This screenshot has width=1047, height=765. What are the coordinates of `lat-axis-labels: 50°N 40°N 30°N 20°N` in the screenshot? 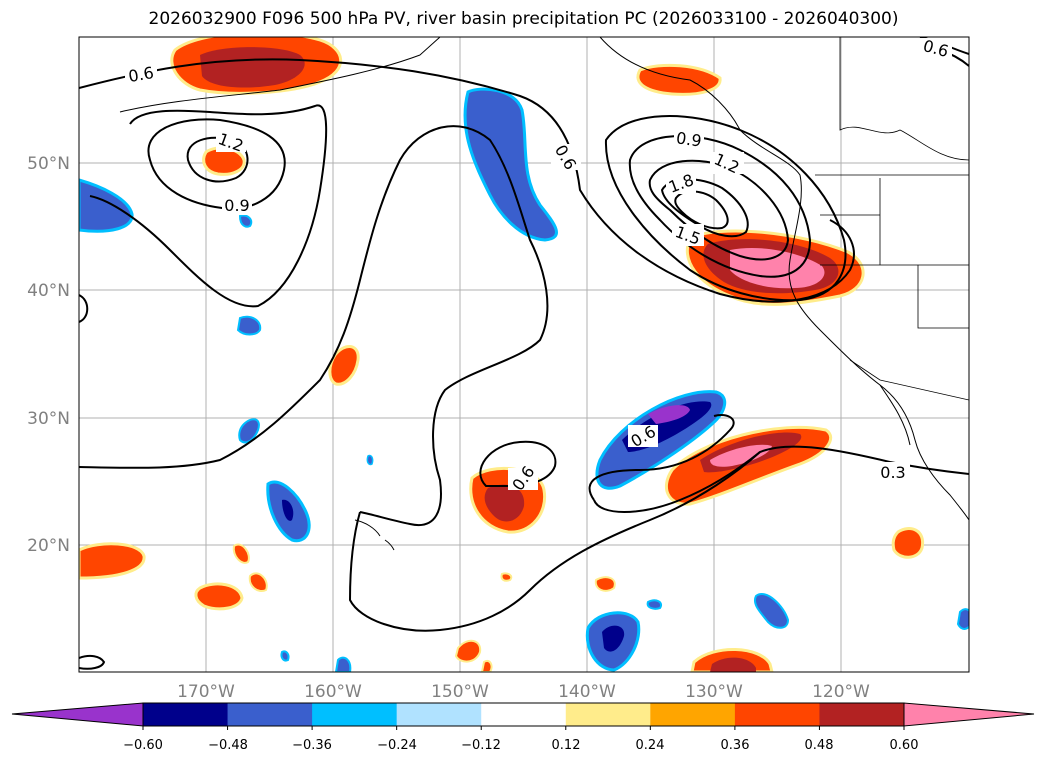 It's located at (48, 355).